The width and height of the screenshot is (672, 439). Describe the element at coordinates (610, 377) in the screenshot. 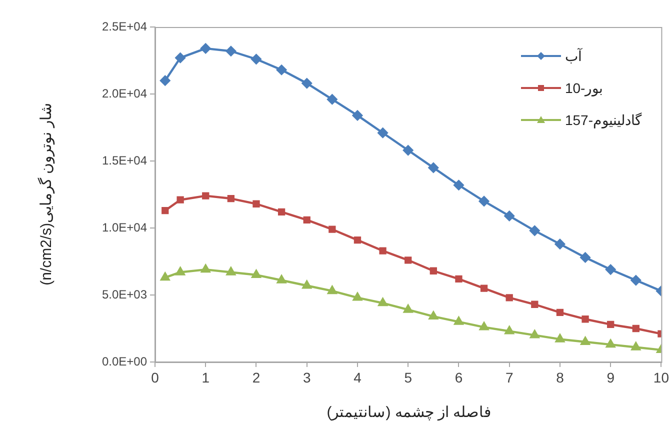

I see `x-tick-label: 9` at that location.